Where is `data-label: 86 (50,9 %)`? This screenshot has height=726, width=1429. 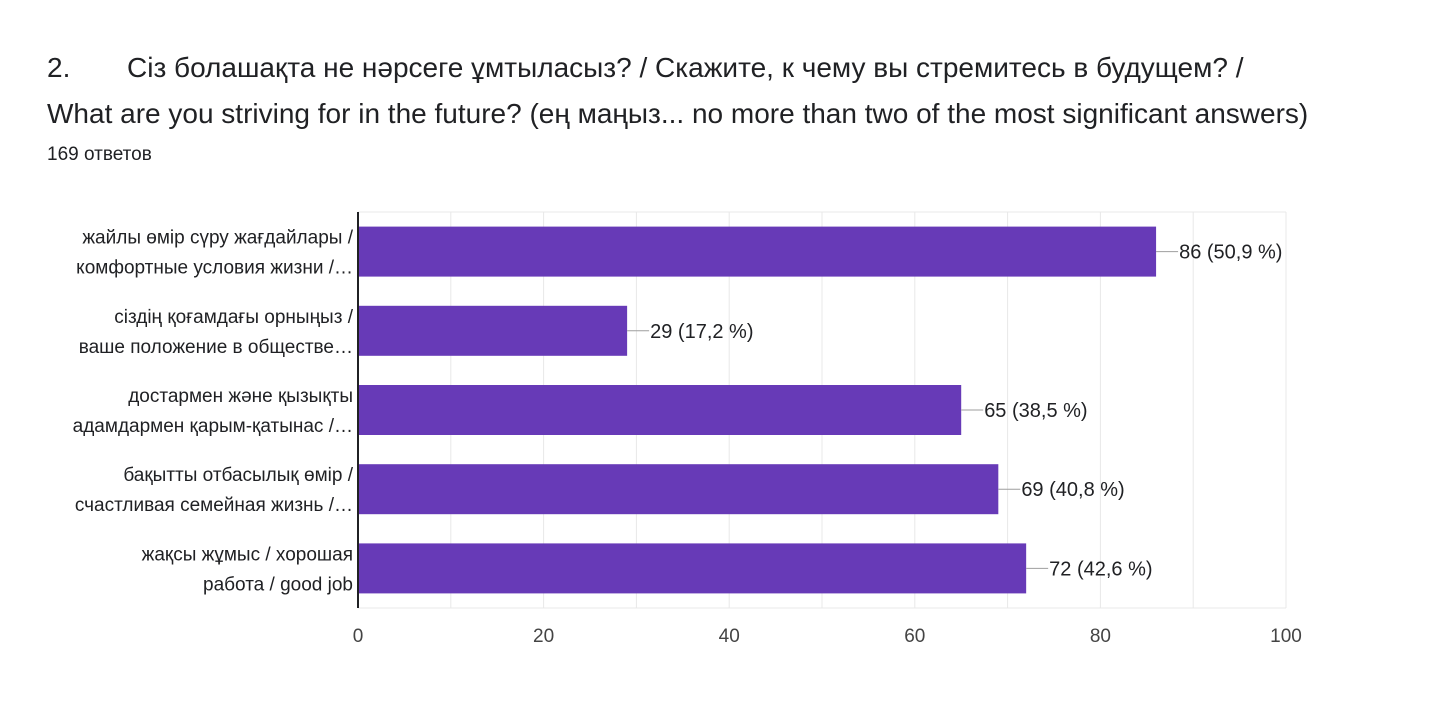
data-label: 86 (50,9 %) is located at coordinates (1230, 253).